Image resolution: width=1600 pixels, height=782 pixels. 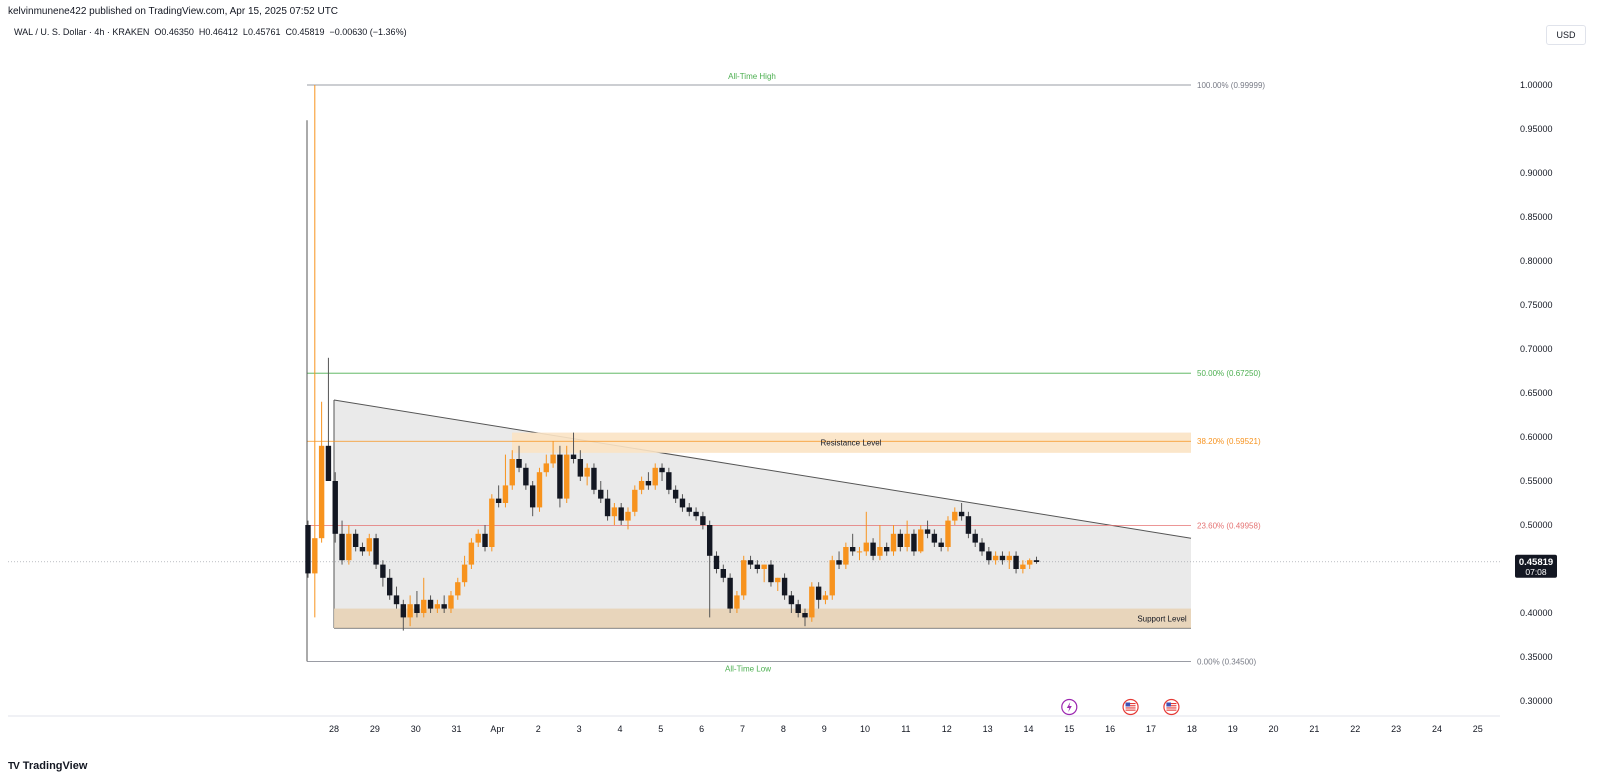 I want to click on x-tick-label-11: 8, so click(x=783, y=729).